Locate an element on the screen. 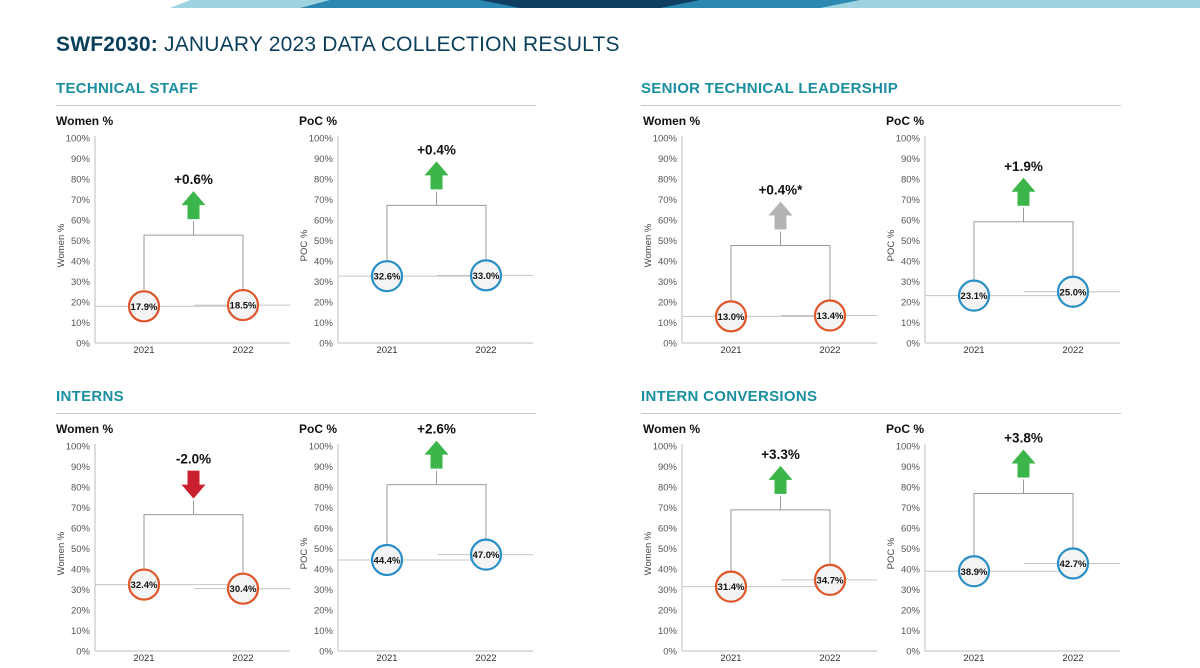 The image size is (1200, 668). change-label: +3.3% is located at coordinates (780, 454).